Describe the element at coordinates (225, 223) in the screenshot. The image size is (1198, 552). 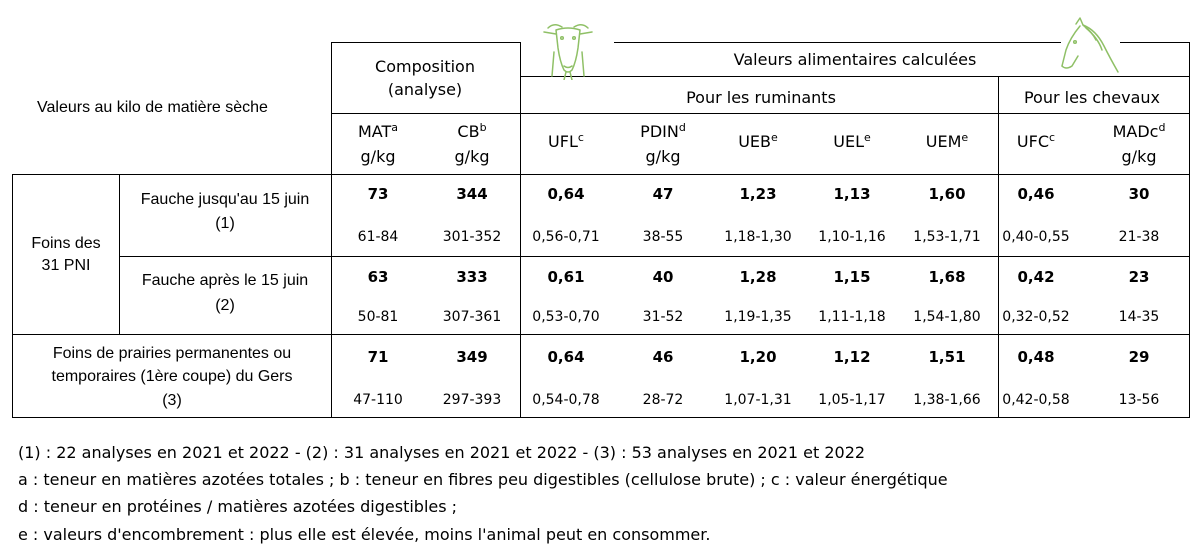
I see `row-label: (1)` at that location.